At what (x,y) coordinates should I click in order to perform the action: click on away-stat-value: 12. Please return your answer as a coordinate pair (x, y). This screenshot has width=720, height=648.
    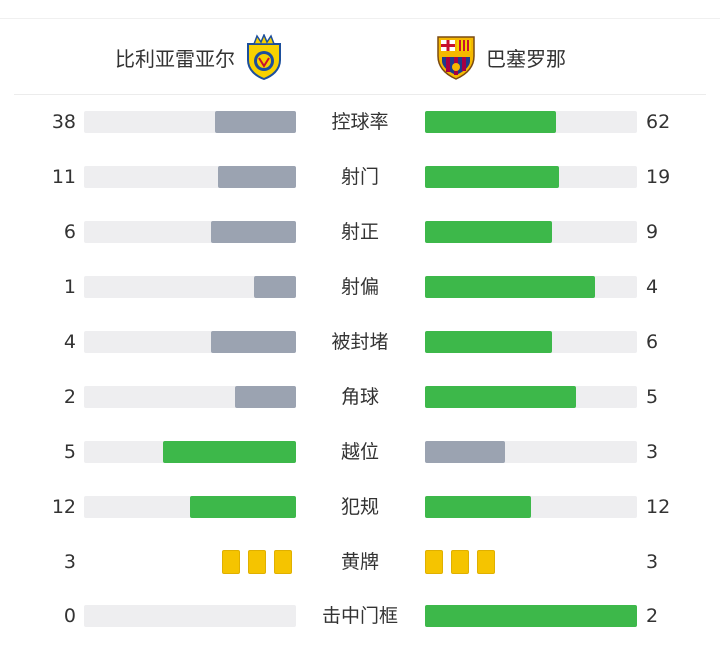
    Looking at the image, I should click on (658, 507).